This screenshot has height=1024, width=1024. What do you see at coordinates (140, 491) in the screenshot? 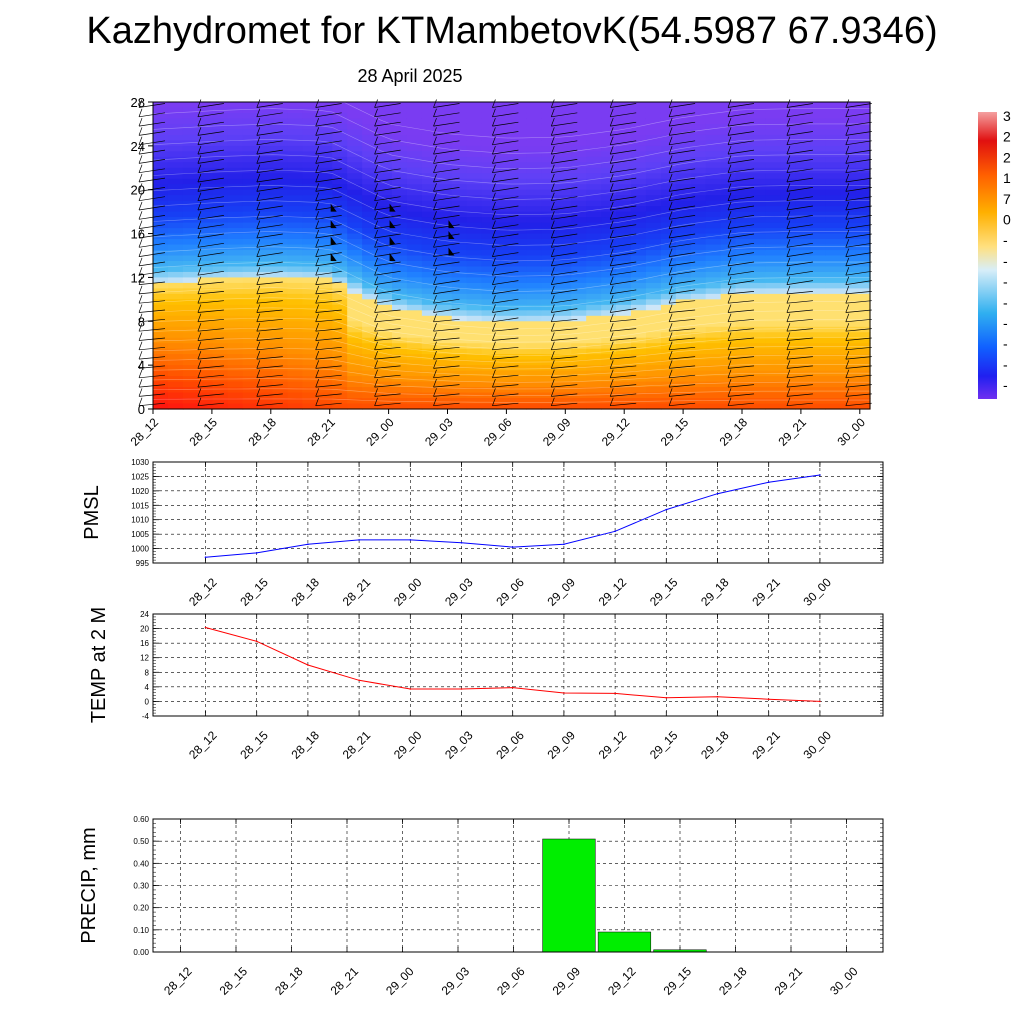
I see `y-tick-label: 1020` at bounding box center [140, 491].